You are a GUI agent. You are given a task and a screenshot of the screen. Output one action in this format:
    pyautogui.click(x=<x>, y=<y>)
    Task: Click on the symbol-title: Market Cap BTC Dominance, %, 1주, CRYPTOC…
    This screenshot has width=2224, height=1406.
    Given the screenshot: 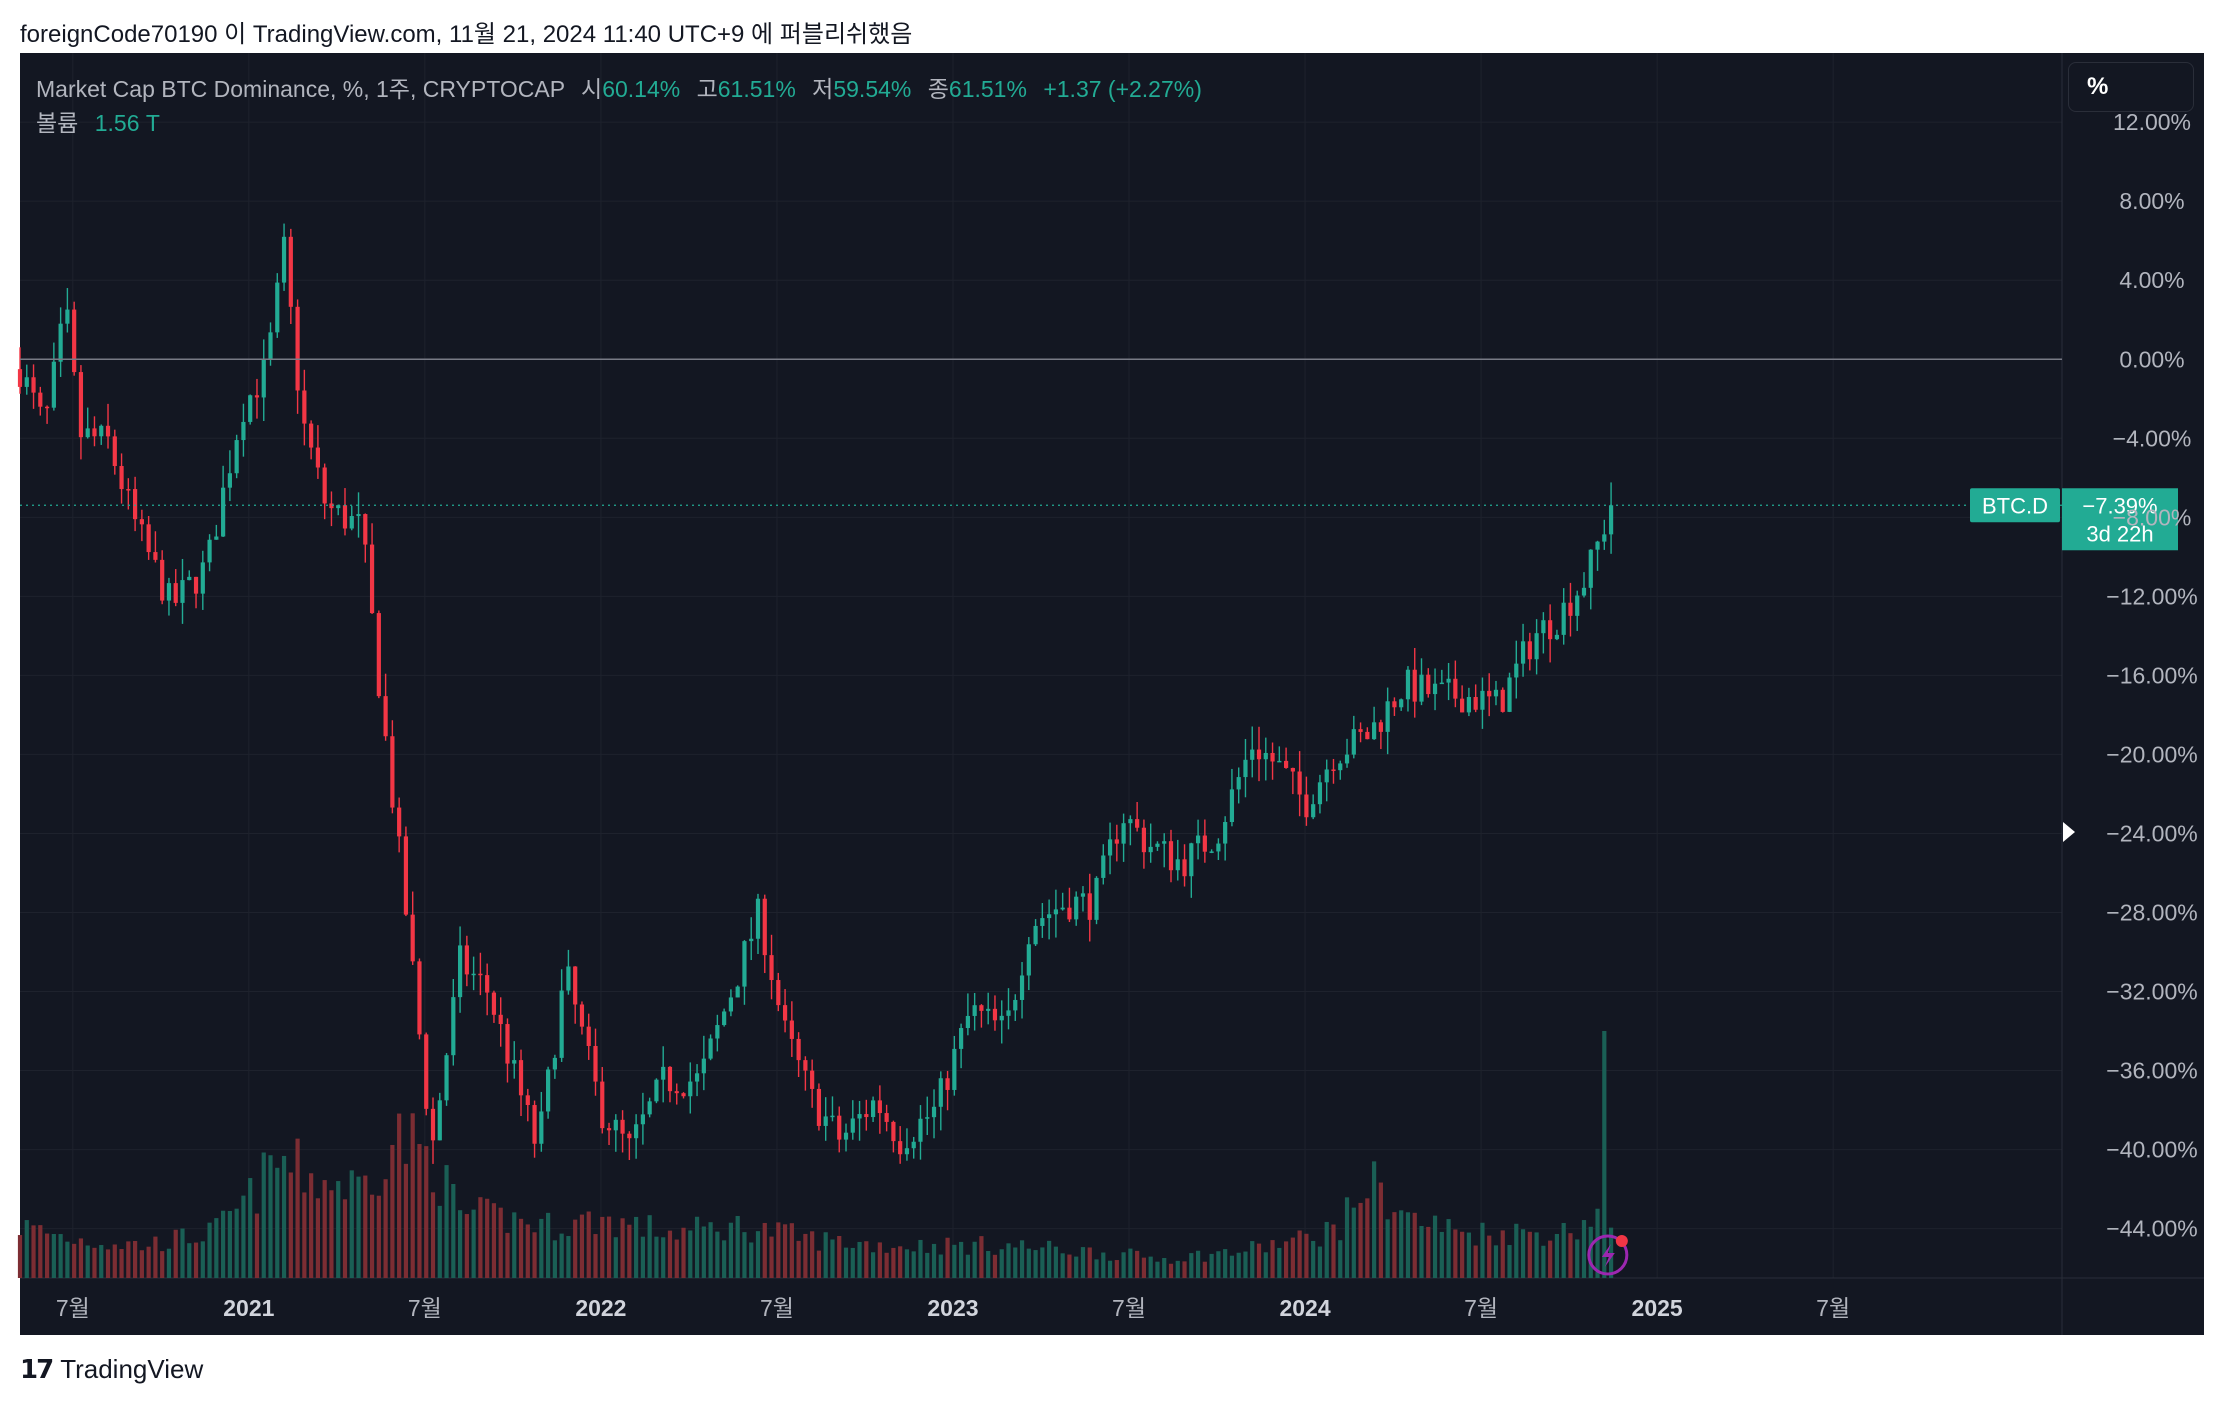 What is the action you would take?
    pyautogui.click(x=300, y=89)
    